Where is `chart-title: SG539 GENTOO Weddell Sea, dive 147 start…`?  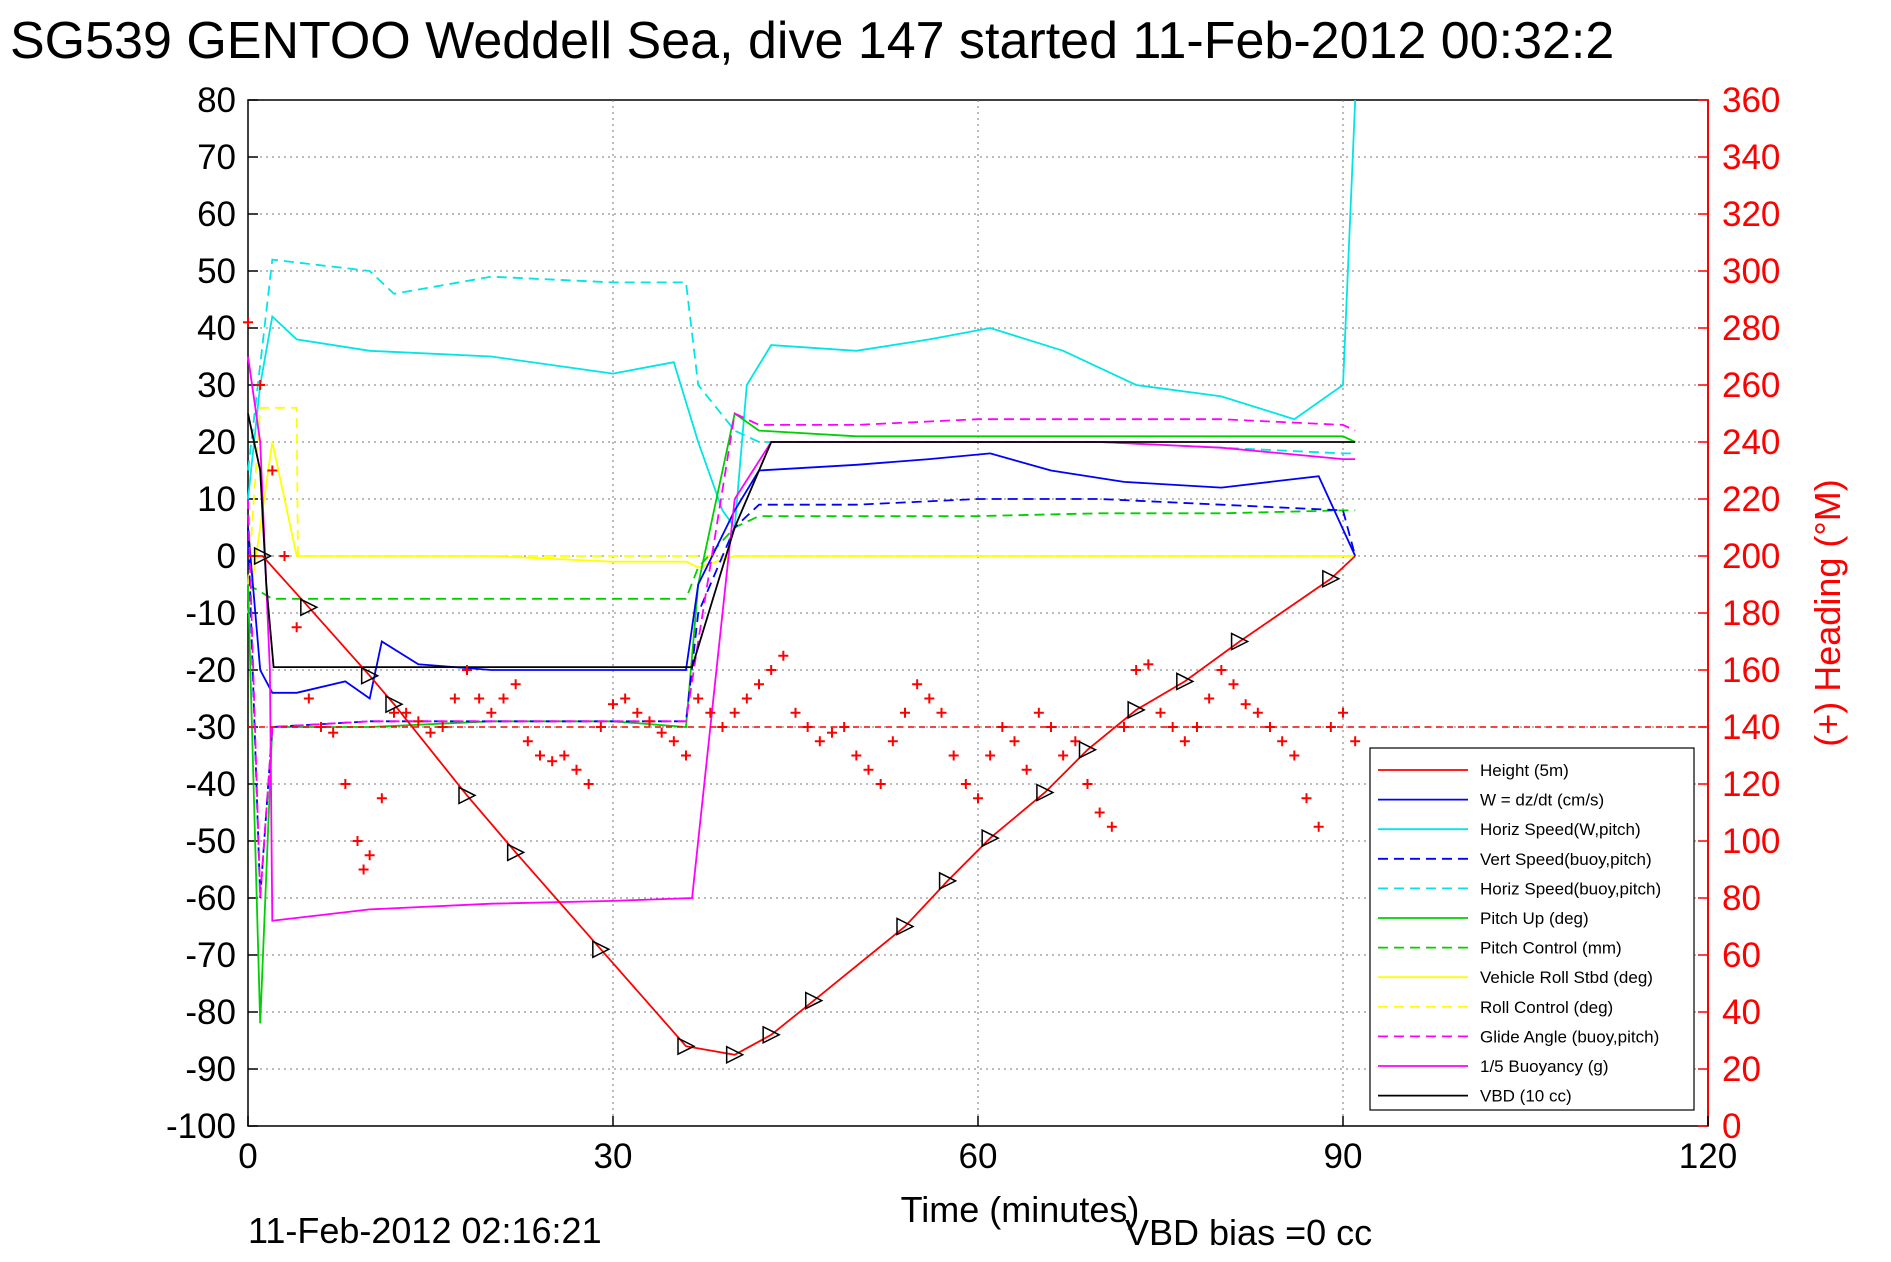 chart-title: SG539 GENTOO Weddell Sea, dive 147 start… is located at coordinates (812, 41).